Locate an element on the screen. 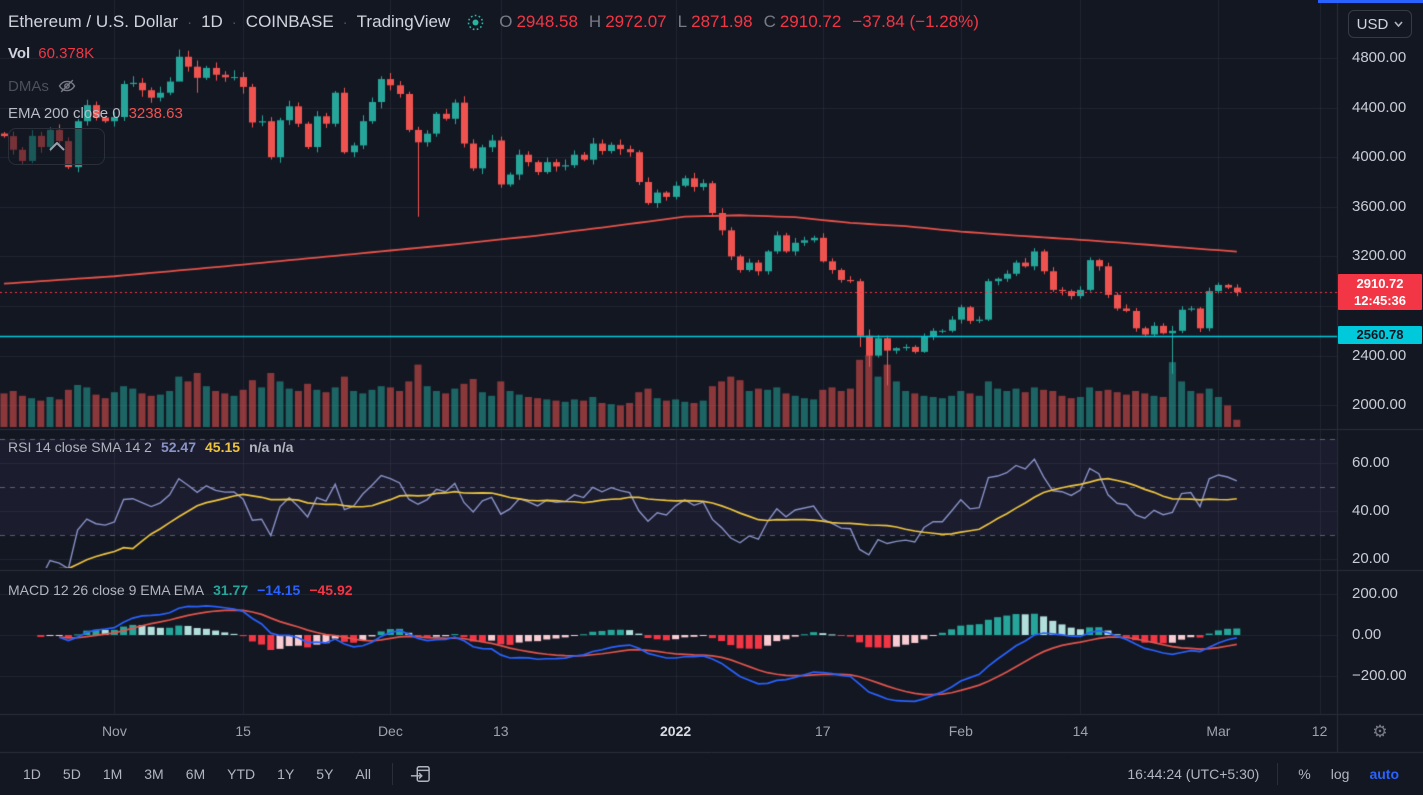  time-axis-tick: 17 is located at coordinates (823, 731).